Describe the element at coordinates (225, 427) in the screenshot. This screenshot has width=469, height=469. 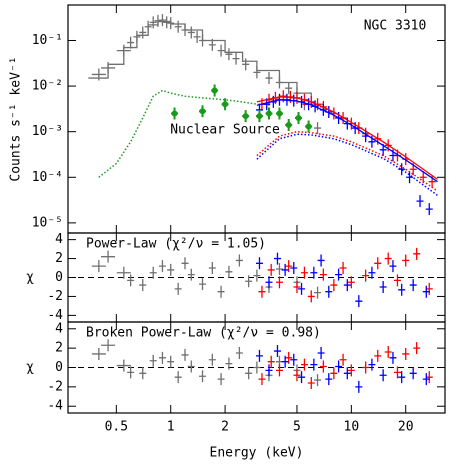
I see `x-tick-label: 2` at that location.